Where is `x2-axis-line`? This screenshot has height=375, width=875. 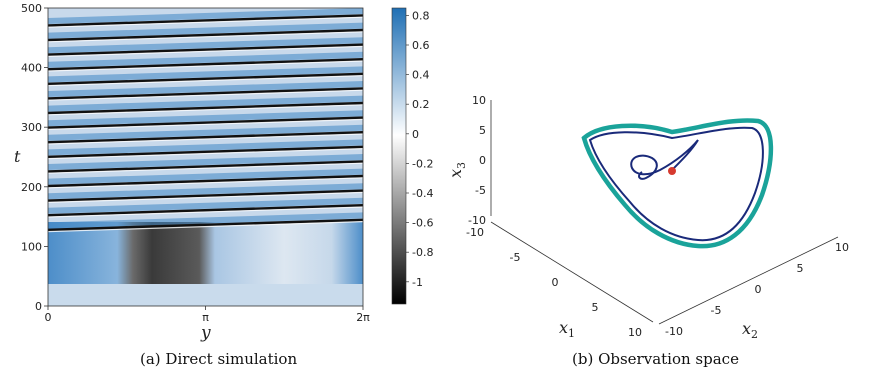
x2-axis-line is located at coordinates (748, 280).